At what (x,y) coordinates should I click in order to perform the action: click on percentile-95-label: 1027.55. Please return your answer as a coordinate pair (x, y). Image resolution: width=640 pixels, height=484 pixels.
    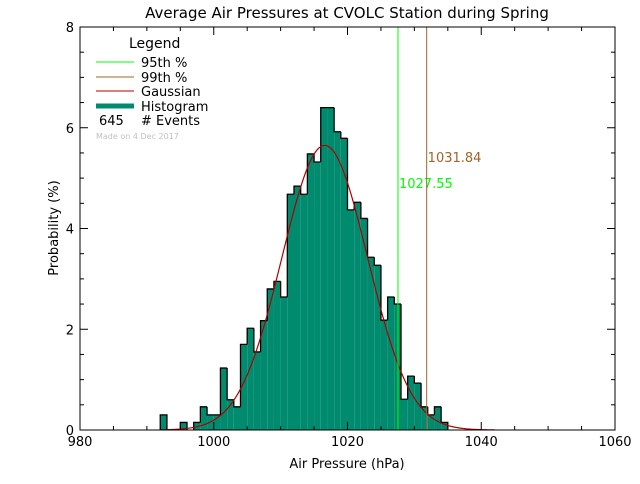
    Looking at the image, I should click on (426, 184).